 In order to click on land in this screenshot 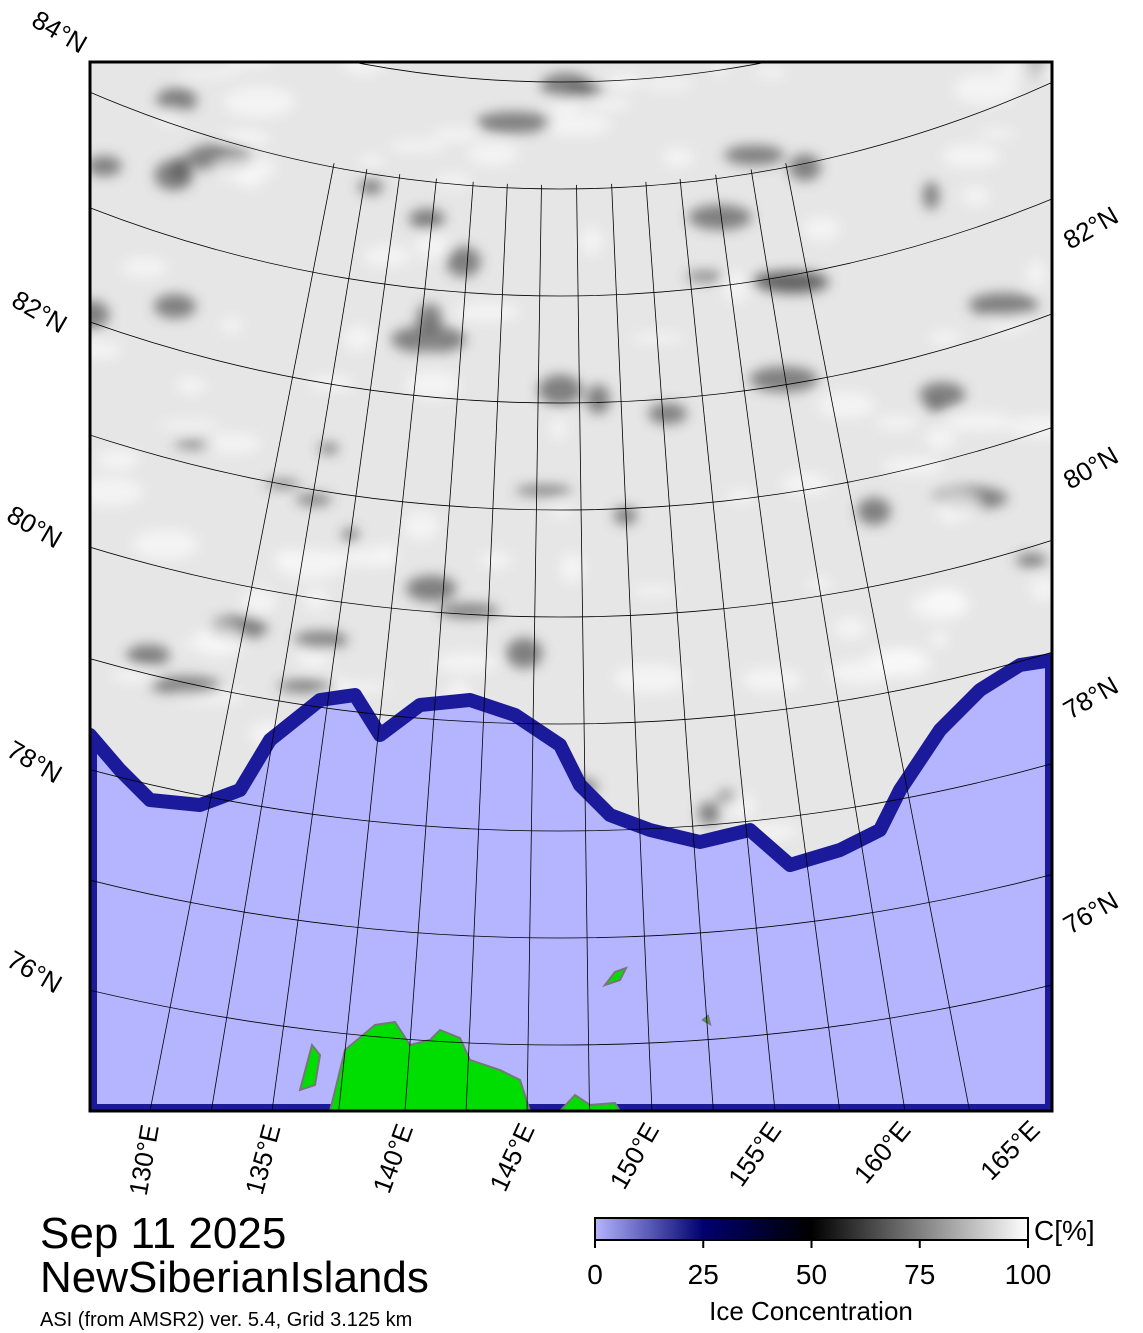, I will do `click(505, 1038)`.